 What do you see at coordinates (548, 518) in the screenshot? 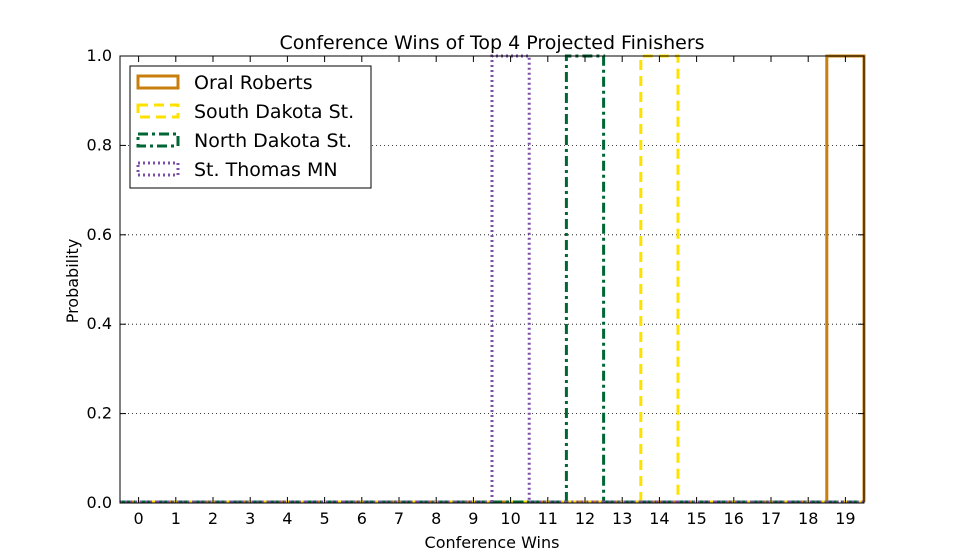
I see `x-tick-label: 11` at bounding box center [548, 518].